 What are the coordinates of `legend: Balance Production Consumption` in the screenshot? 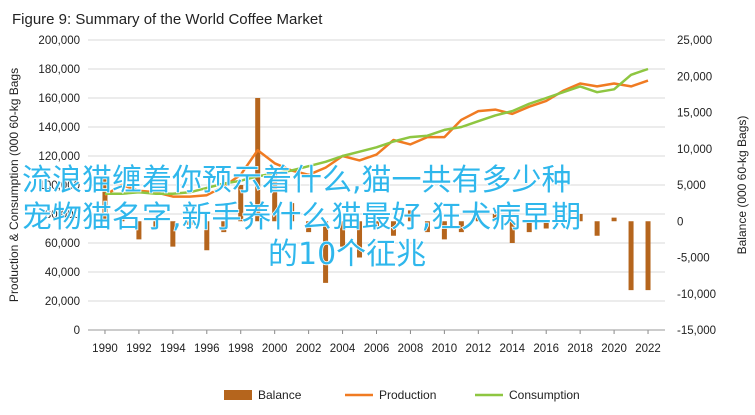 It's located at (402, 395).